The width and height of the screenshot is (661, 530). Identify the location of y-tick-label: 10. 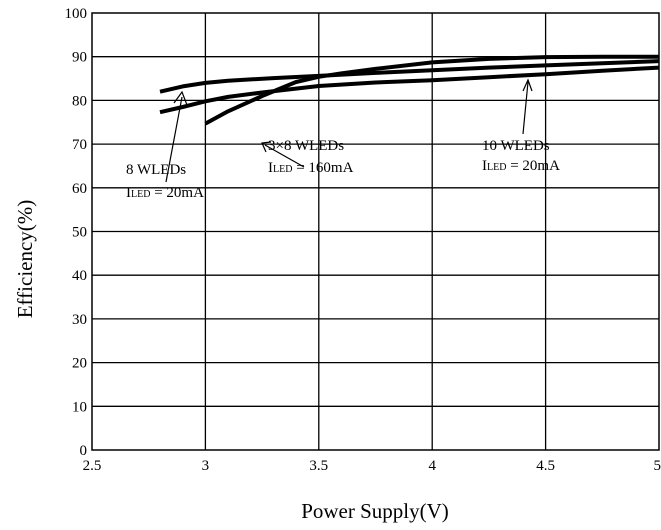
(79, 407).